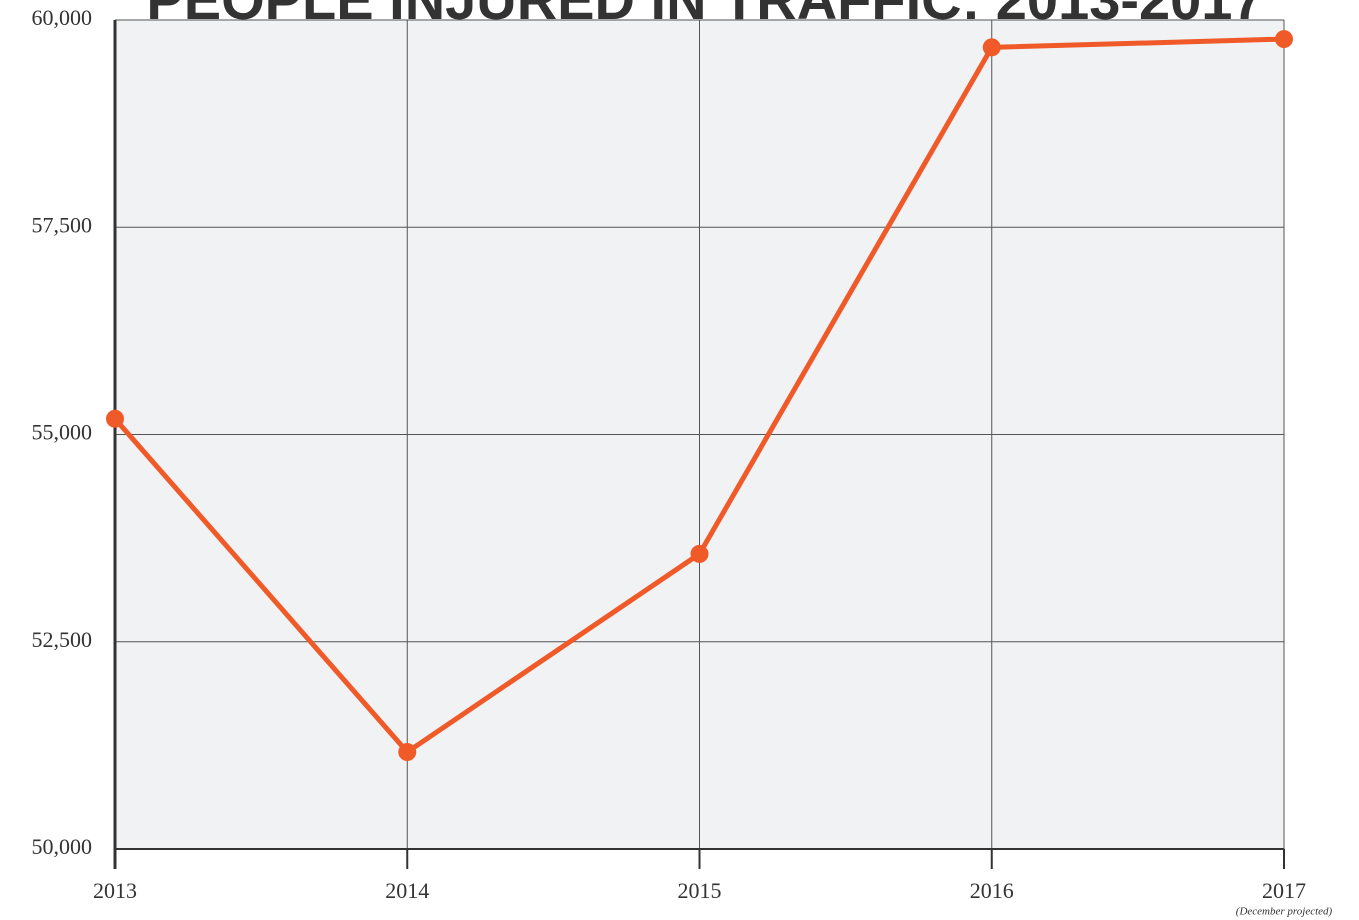 The image size is (1359, 920). I want to click on x-tick-label: 2016, so click(992, 890).